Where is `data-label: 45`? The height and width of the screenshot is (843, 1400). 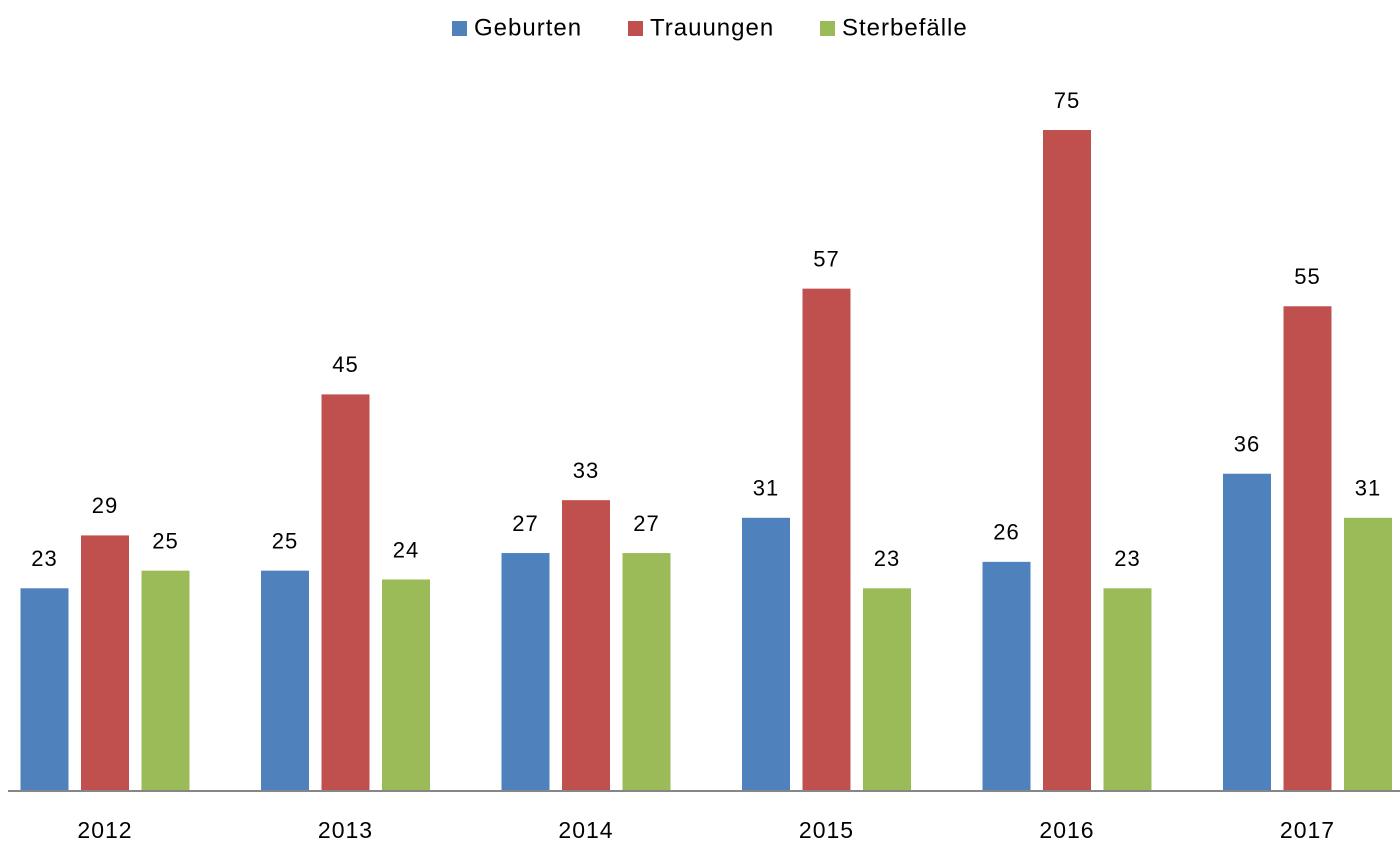 data-label: 45 is located at coordinates (345, 364).